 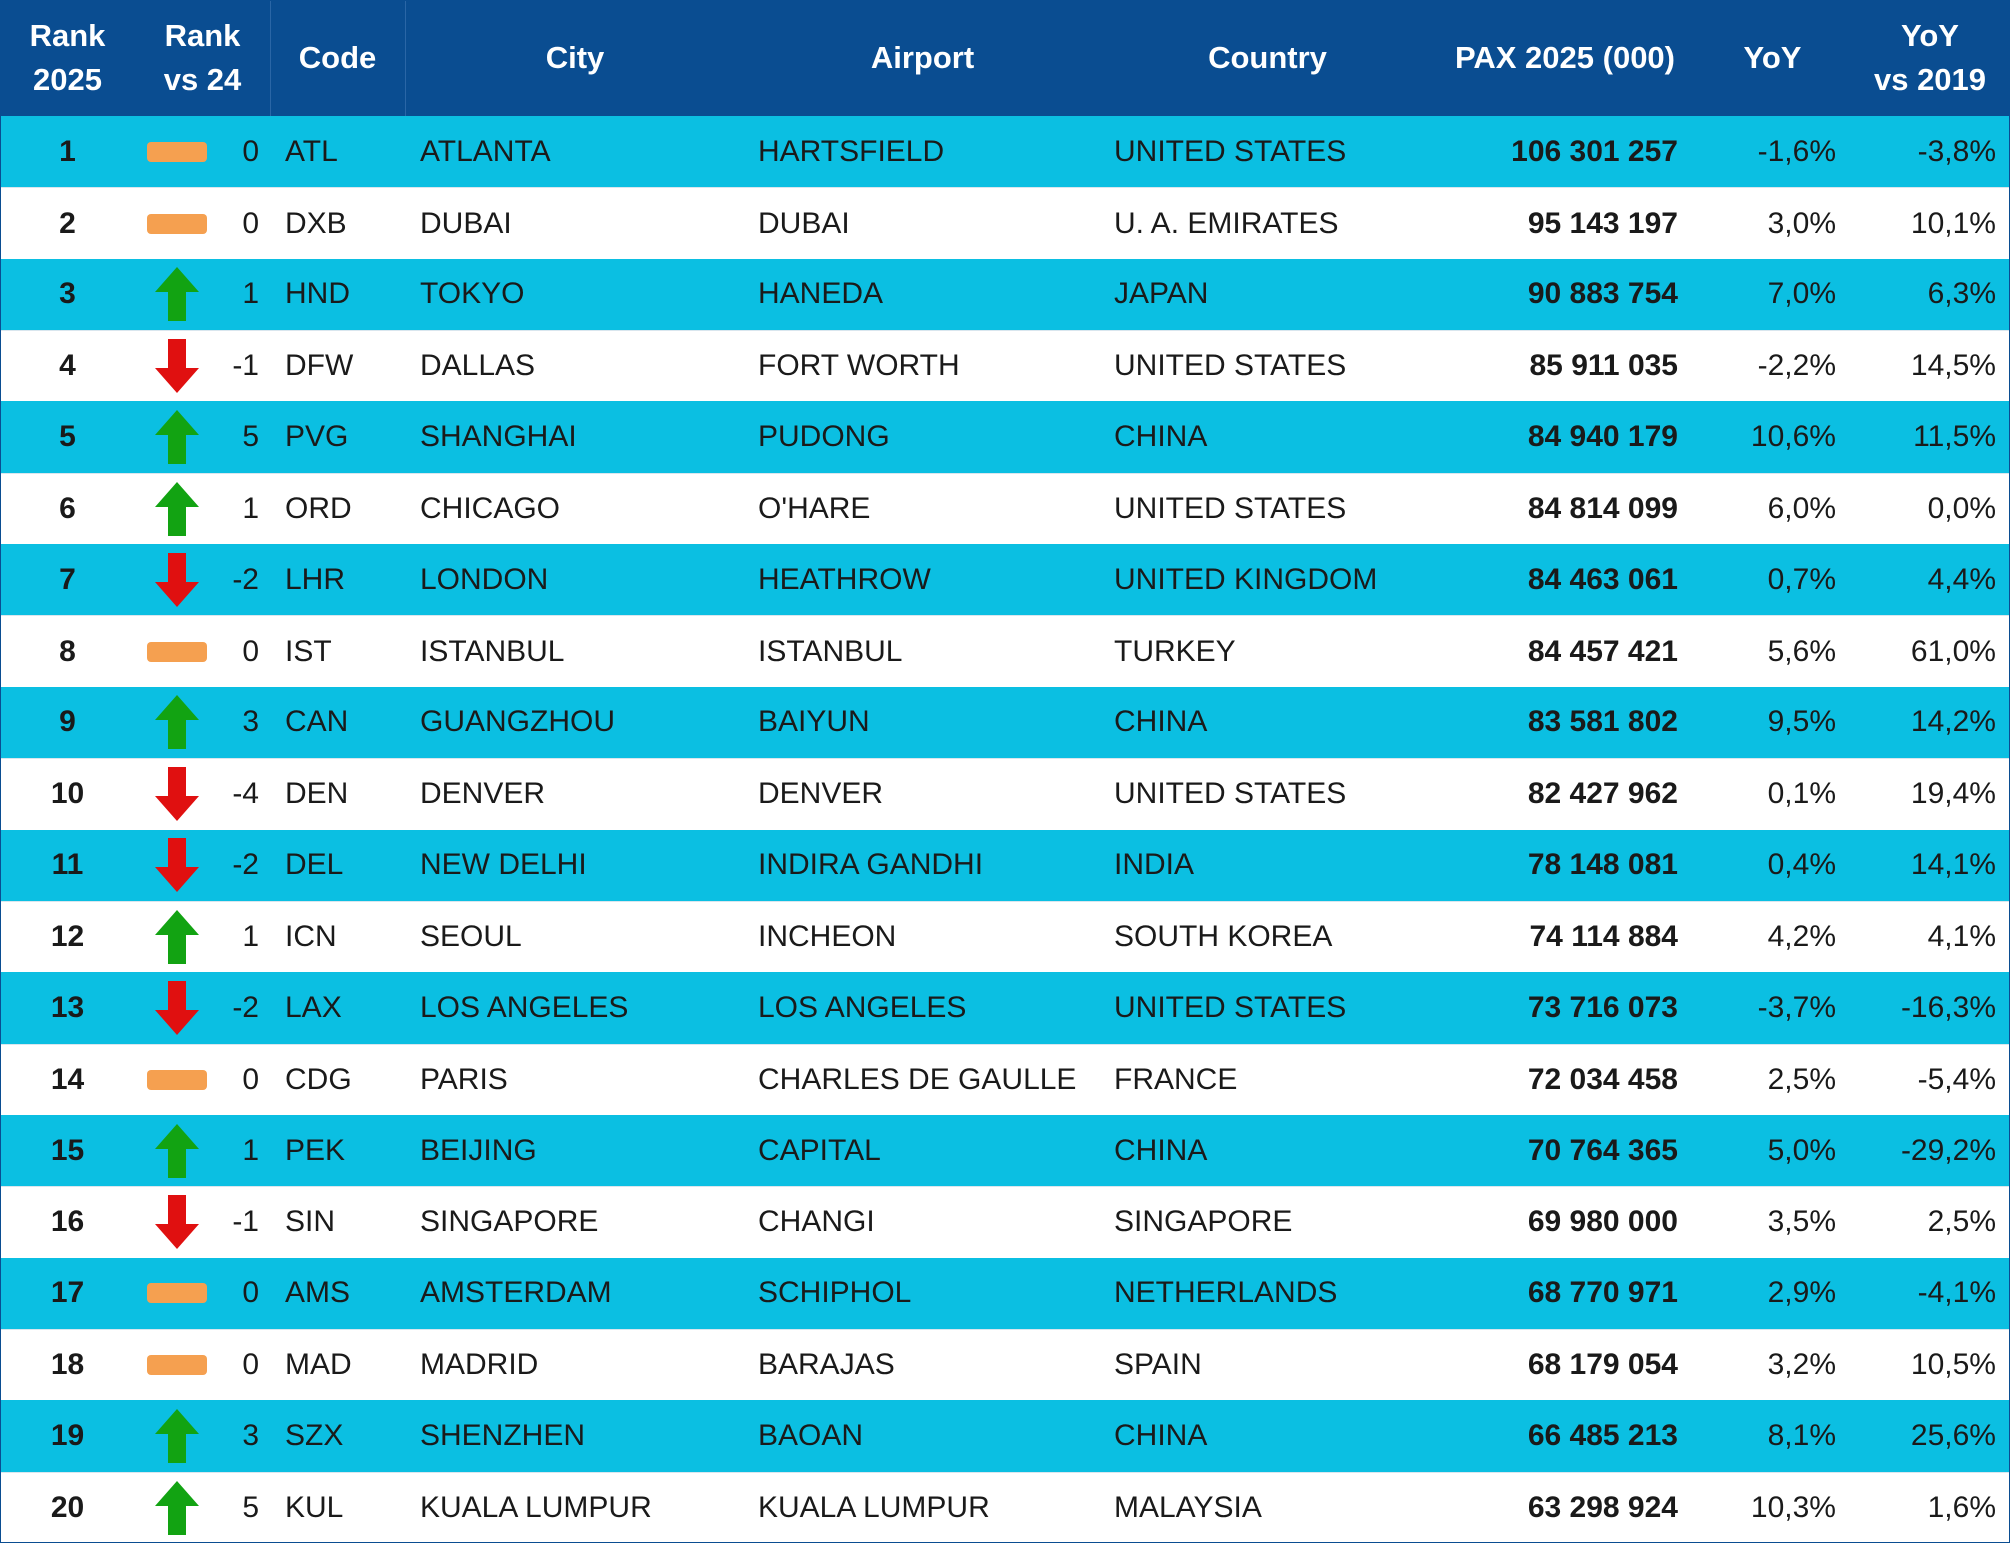 I want to click on rank-cell: 15, so click(x=67, y=1150).